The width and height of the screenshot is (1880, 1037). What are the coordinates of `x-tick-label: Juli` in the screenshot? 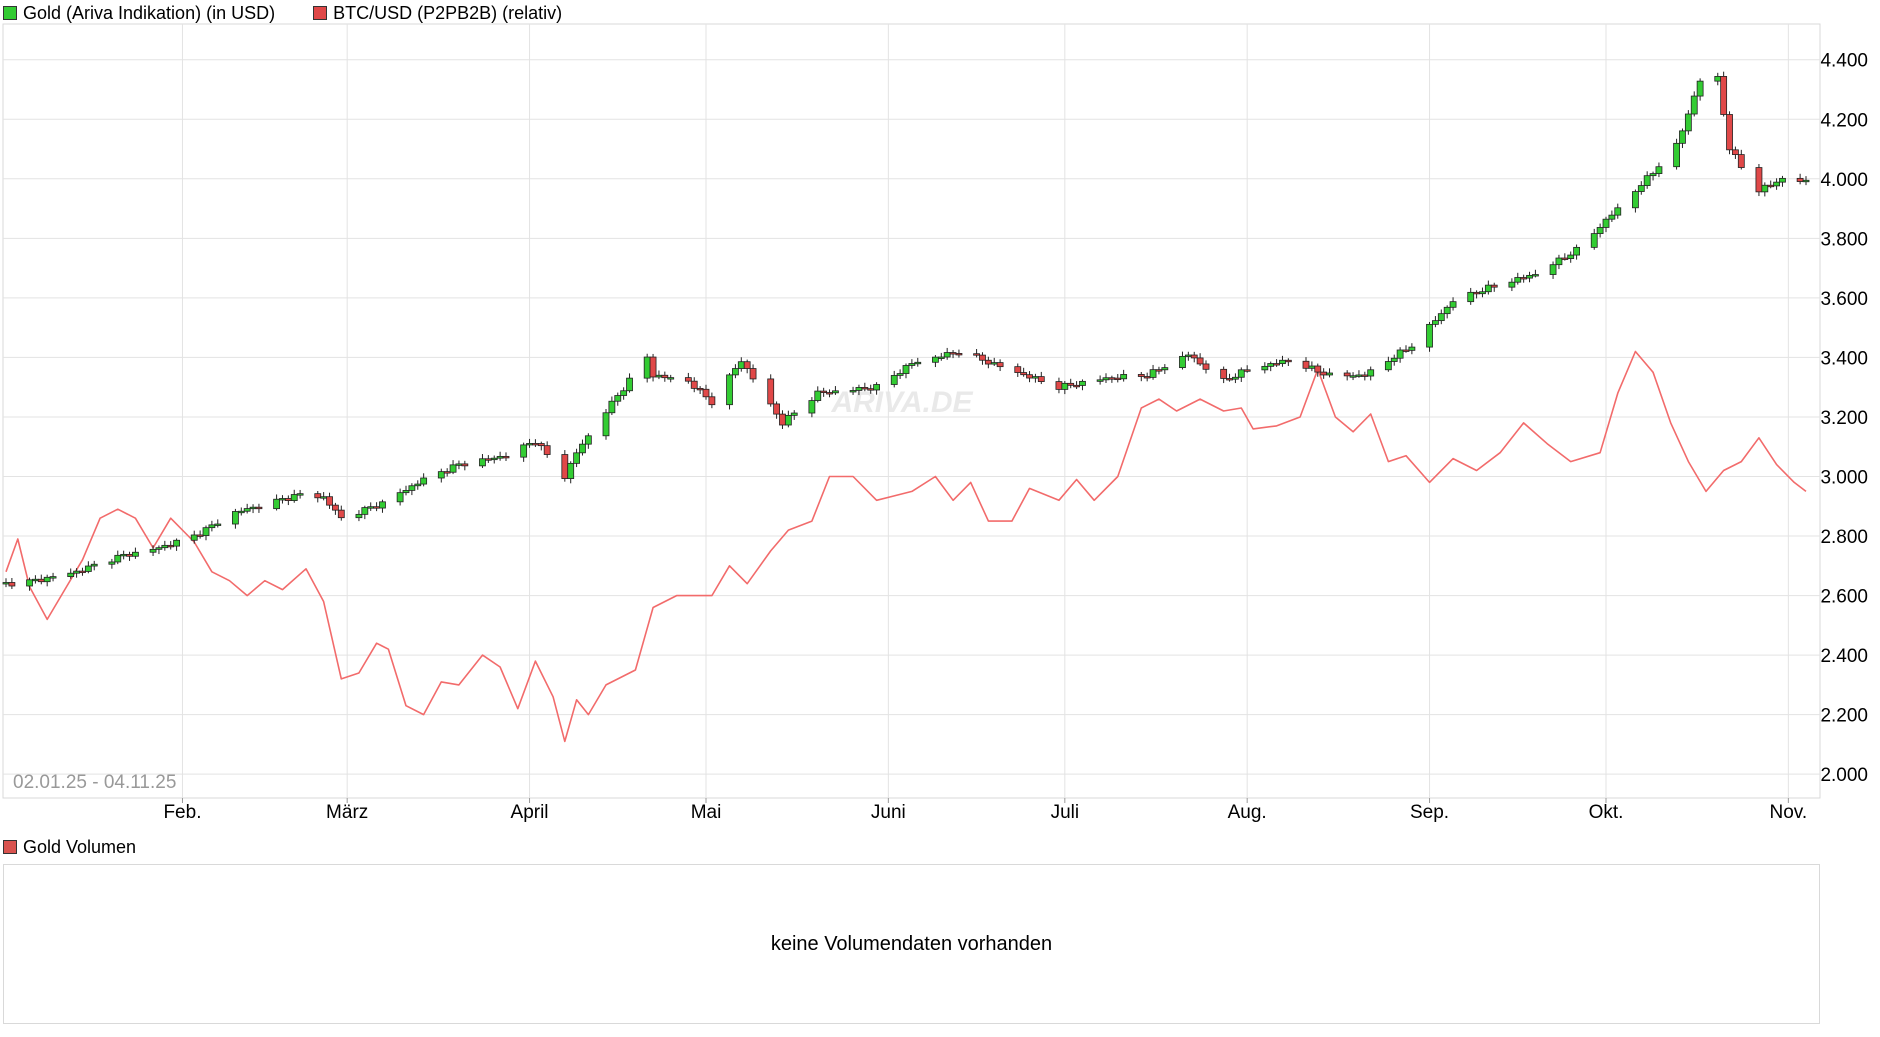 It's located at (1065, 812).